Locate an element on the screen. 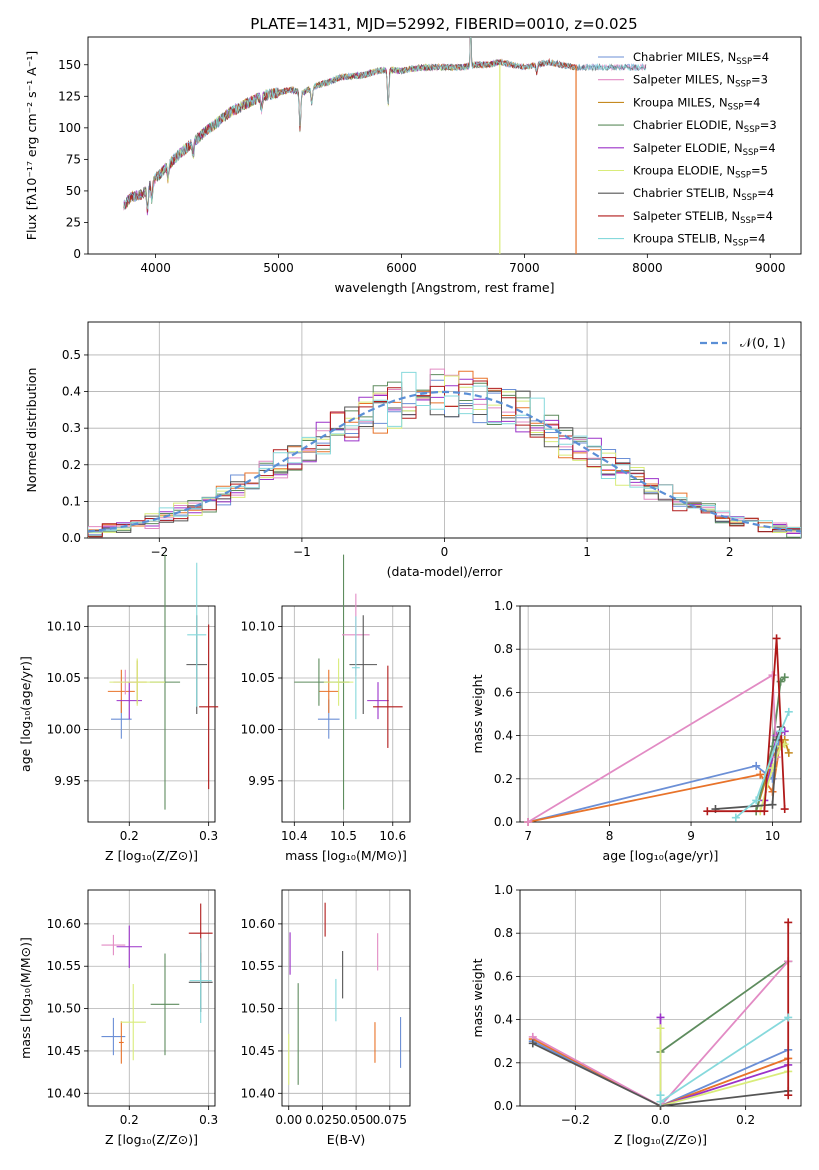  y-tick-label: 150 is located at coordinates (69, 65).